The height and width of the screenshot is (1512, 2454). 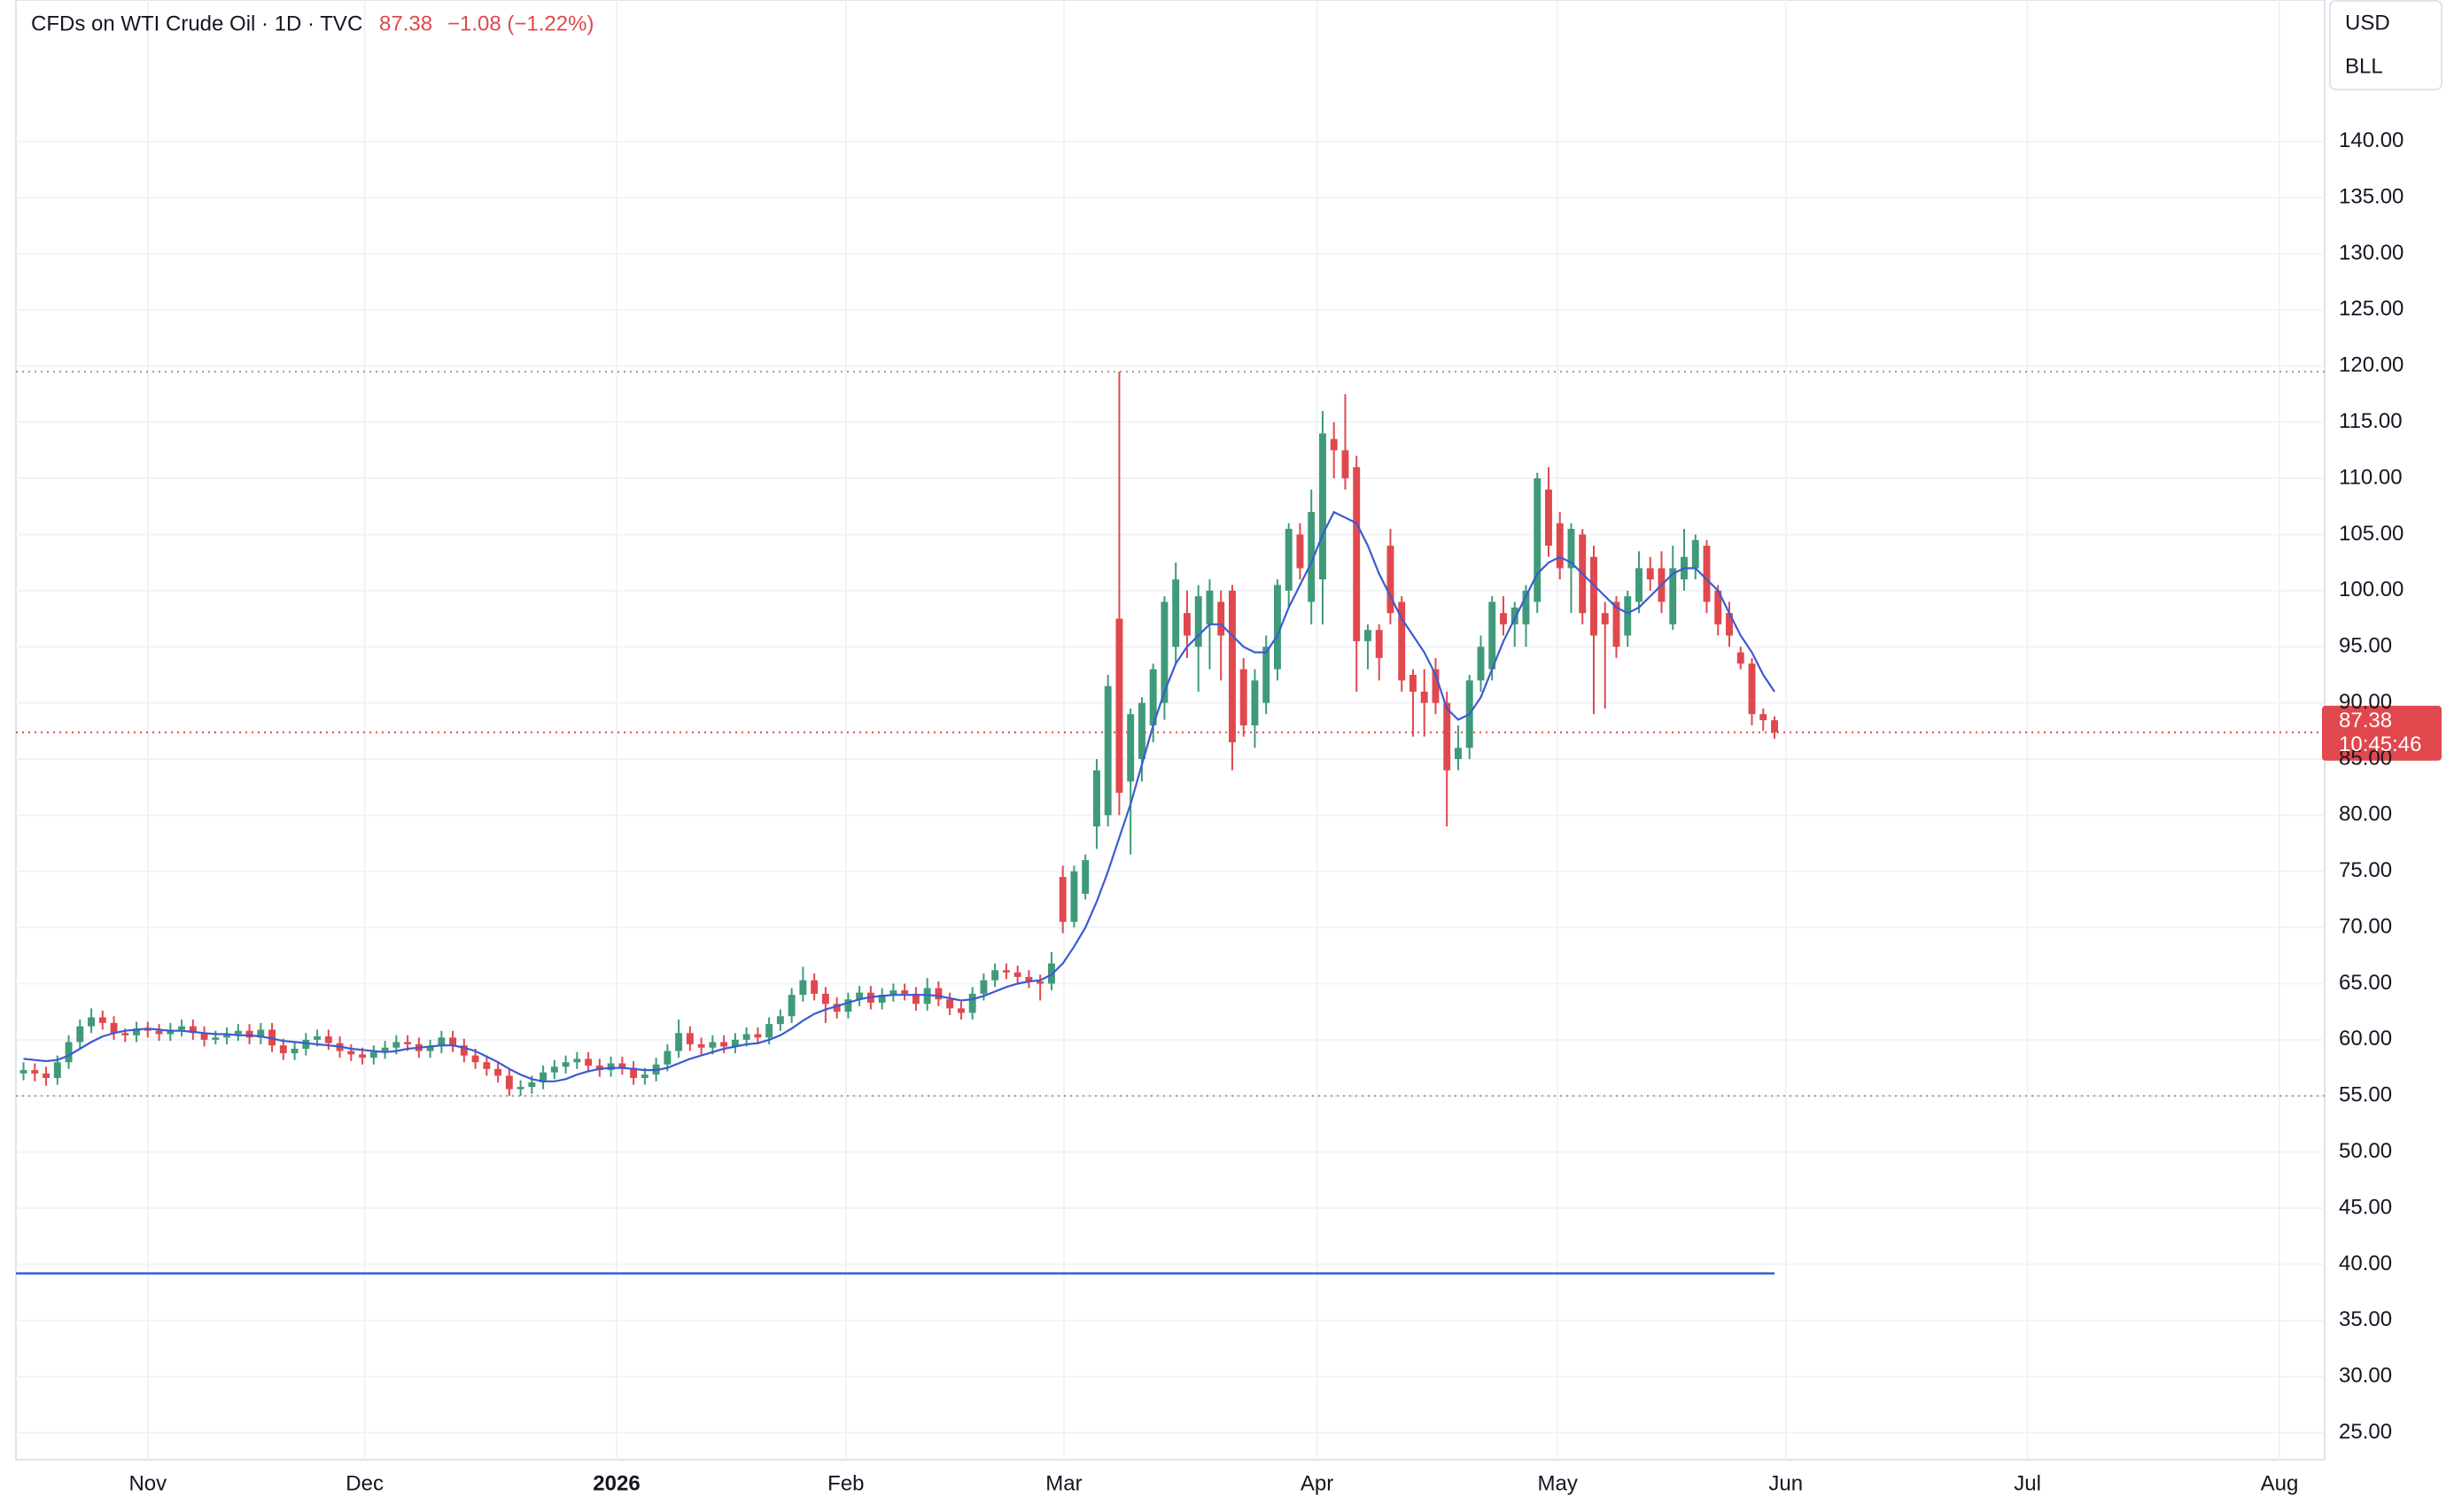 I want to click on y-tick-label: 45.00, so click(x=2365, y=1207).